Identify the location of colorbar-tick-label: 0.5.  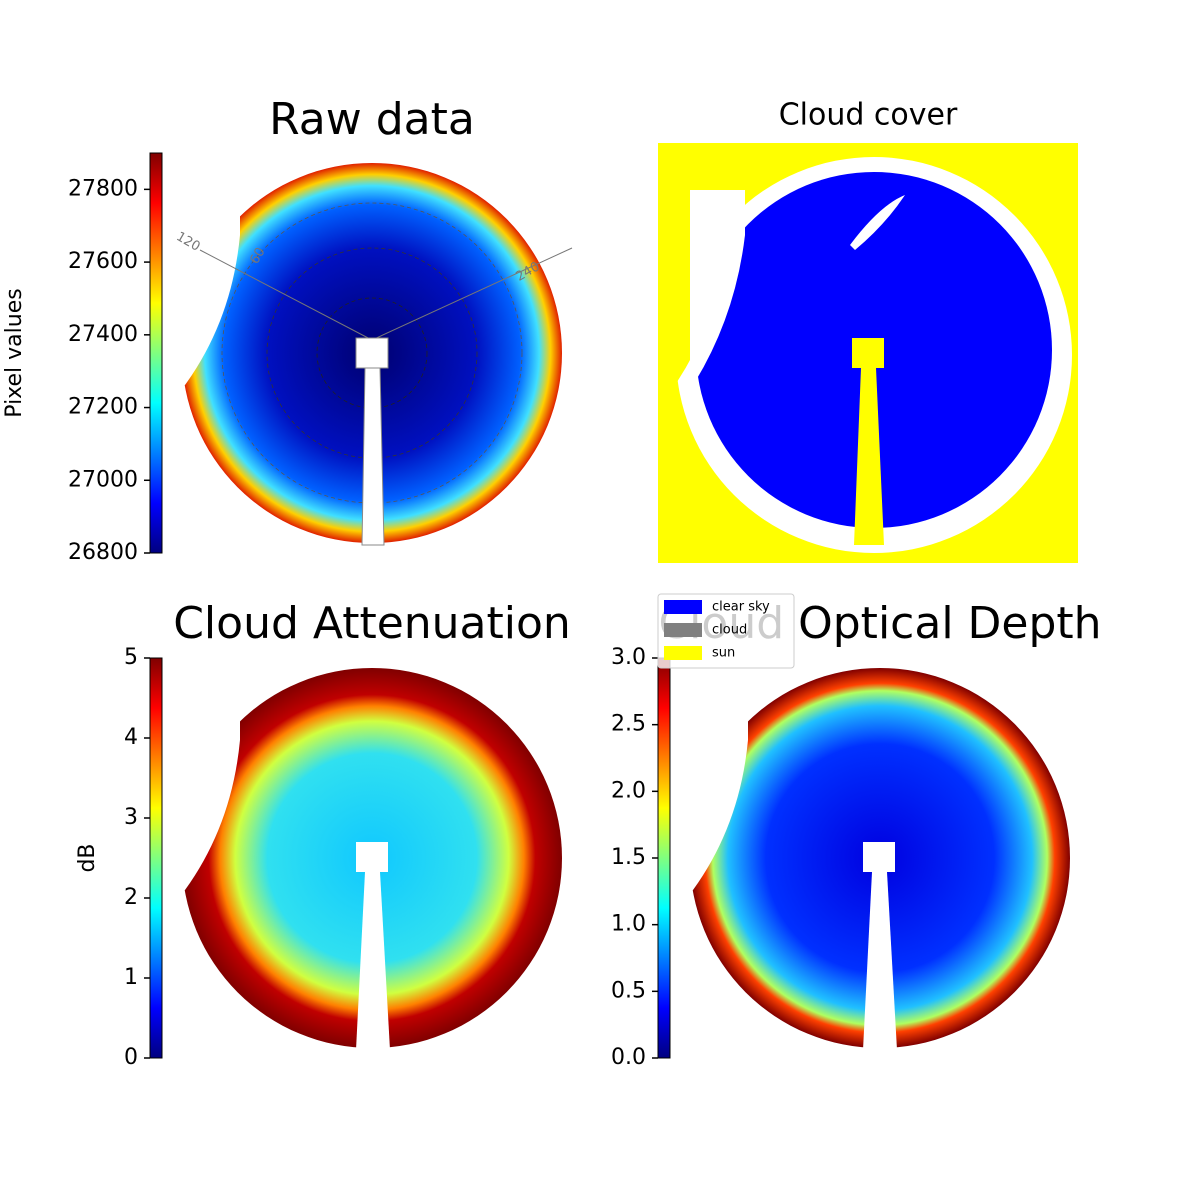
(628, 990).